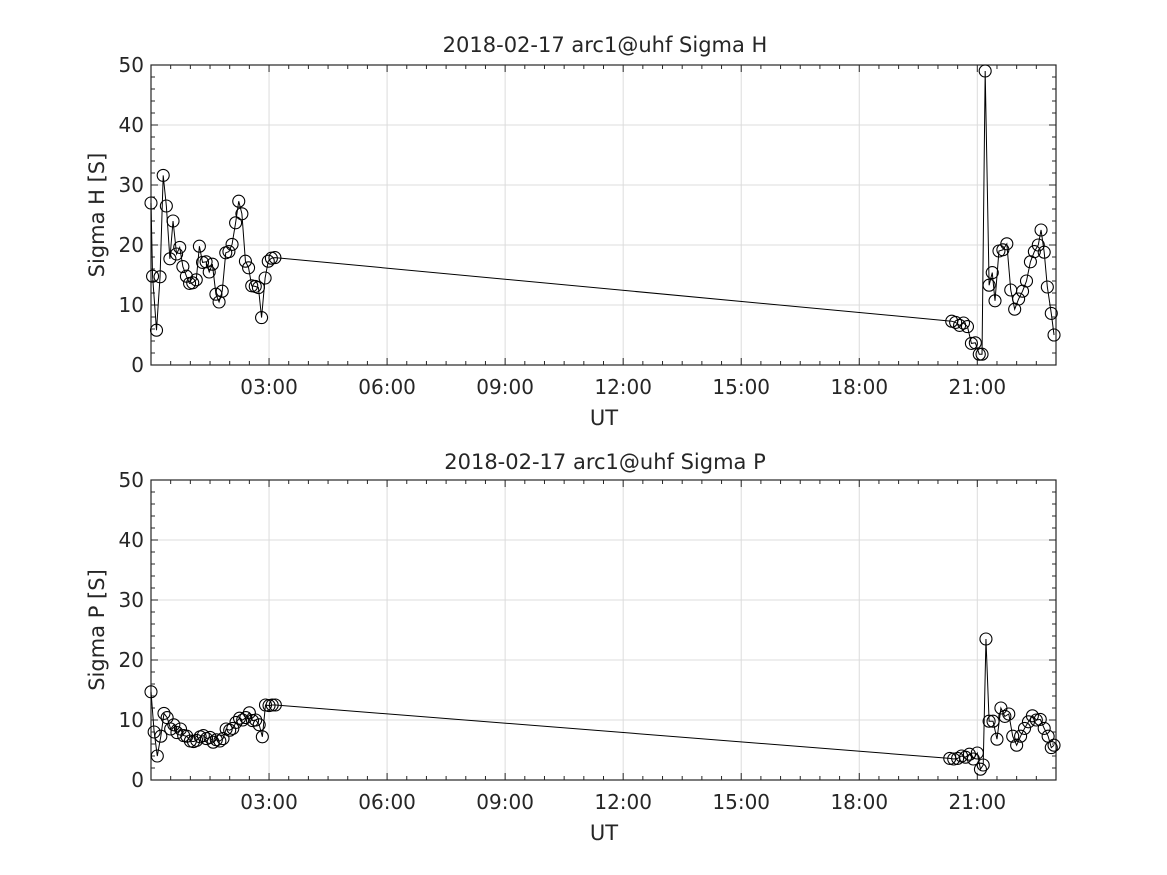 The width and height of the screenshot is (1167, 875). Describe the element at coordinates (605, 45) in the screenshot. I see `sigma-h-title: 2018-02-17 arc1@uhf Sigma H` at that location.